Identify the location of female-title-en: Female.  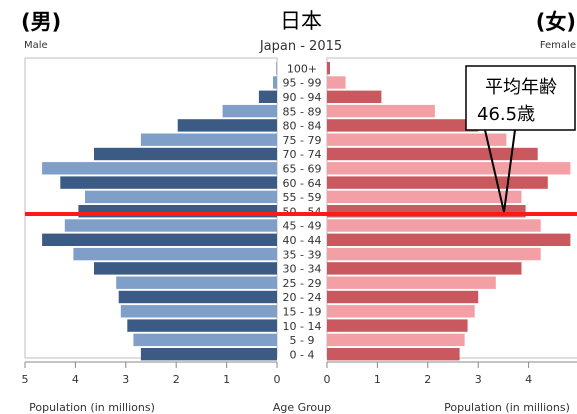
(558, 45).